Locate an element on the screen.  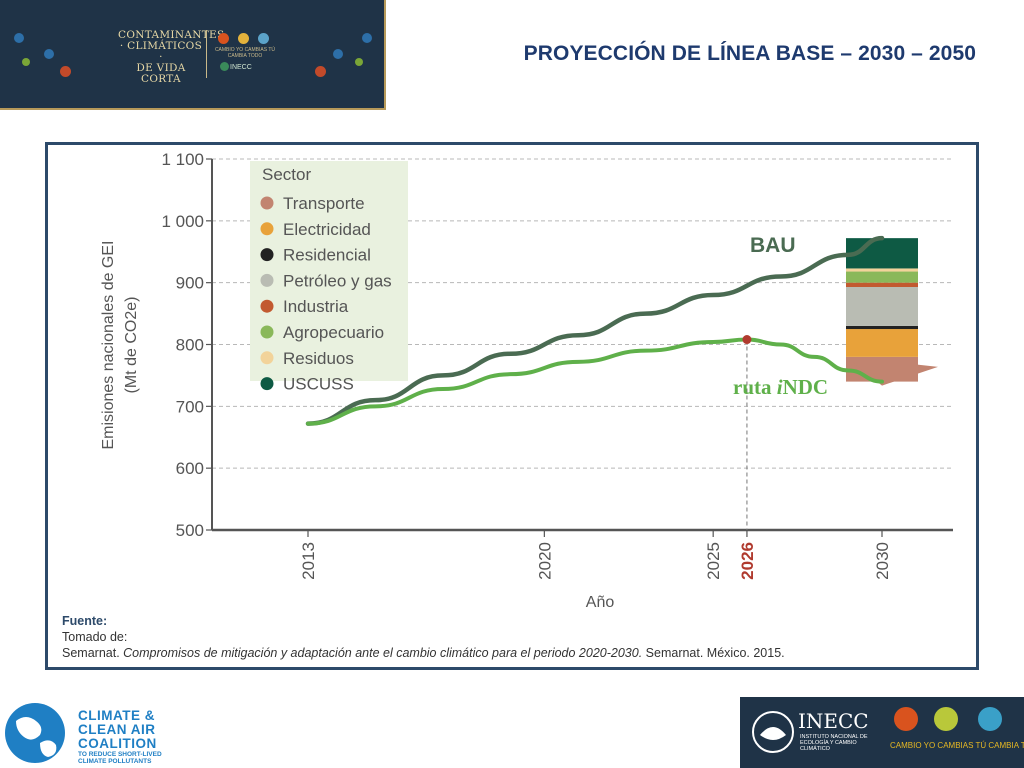
source-author: Semarnat. is located at coordinates (93, 653).